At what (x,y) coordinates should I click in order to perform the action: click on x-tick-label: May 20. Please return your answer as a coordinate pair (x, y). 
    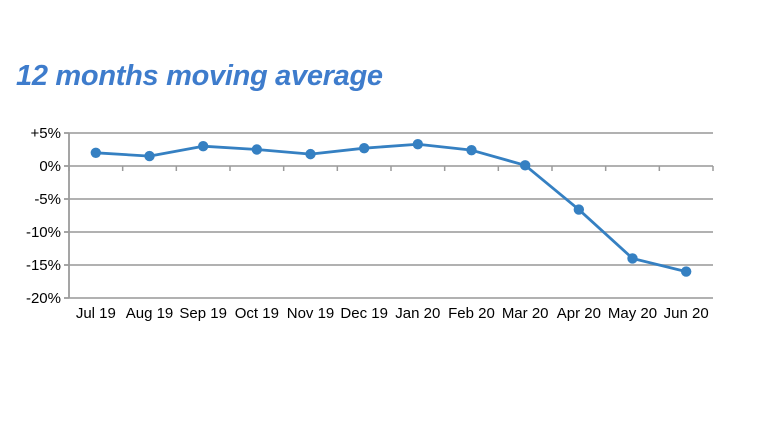
    Looking at the image, I should click on (632, 313).